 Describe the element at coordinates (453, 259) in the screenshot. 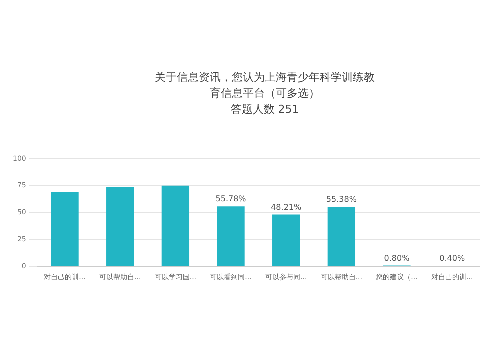

I see `data-label: 0.40%` at that location.